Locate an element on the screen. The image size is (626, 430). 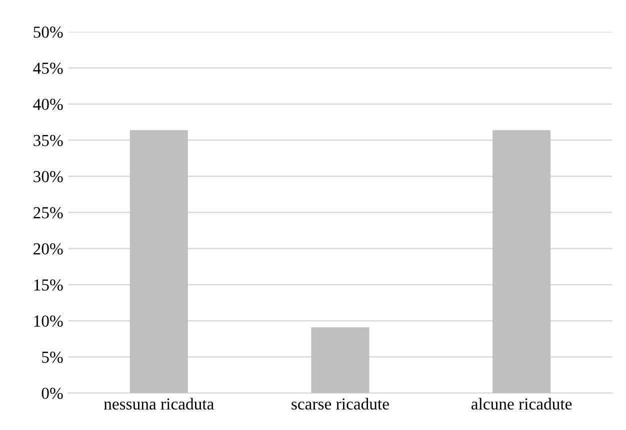
x-tick-label: alcune ricadute is located at coordinates (521, 404).